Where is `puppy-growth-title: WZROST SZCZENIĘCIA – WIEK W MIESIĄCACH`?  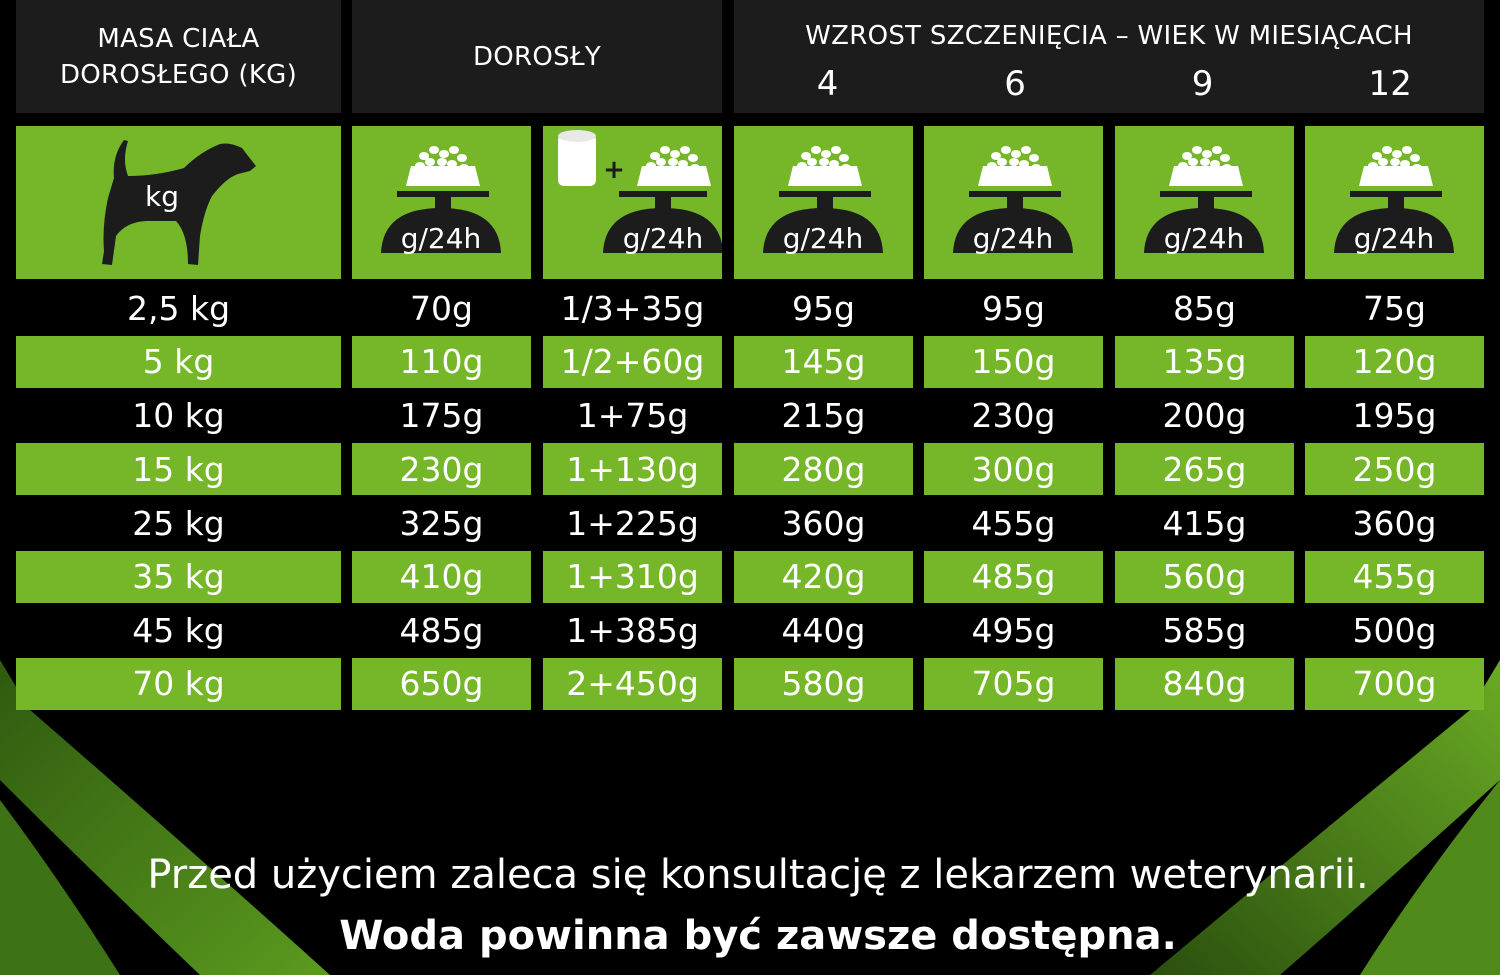
puppy-growth-title: WZROST SZCZENIĘCIA – WIEK W MIESIĄCACH is located at coordinates (1109, 36).